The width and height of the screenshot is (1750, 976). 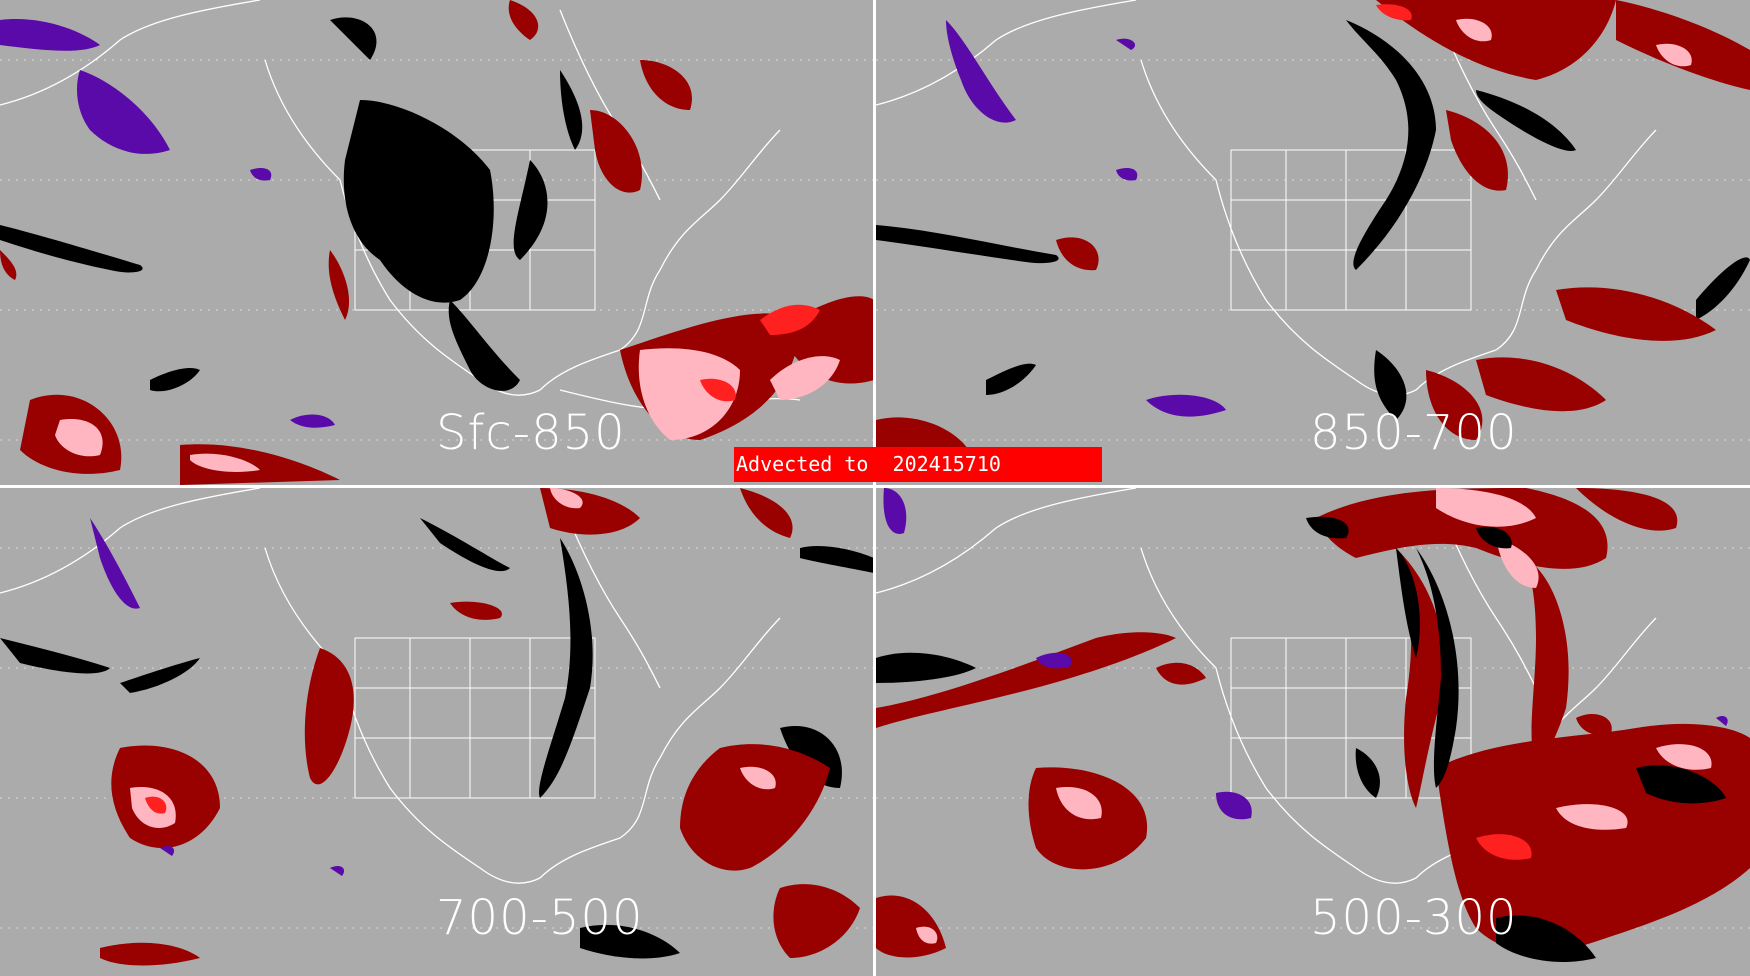 What do you see at coordinates (531, 433) in the screenshot?
I see `layer-label-sfc-850: Sfc-850` at bounding box center [531, 433].